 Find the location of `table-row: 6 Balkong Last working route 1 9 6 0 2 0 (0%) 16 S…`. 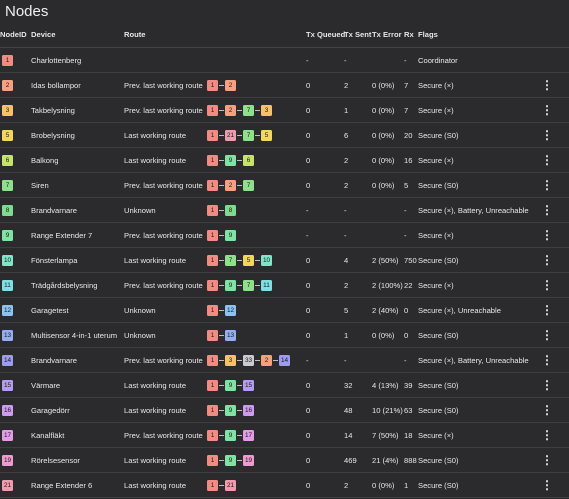

table-row: 6 Balkong Last working route 1 9 6 0 2 0 (0%) 16 S… is located at coordinates (284, 160).